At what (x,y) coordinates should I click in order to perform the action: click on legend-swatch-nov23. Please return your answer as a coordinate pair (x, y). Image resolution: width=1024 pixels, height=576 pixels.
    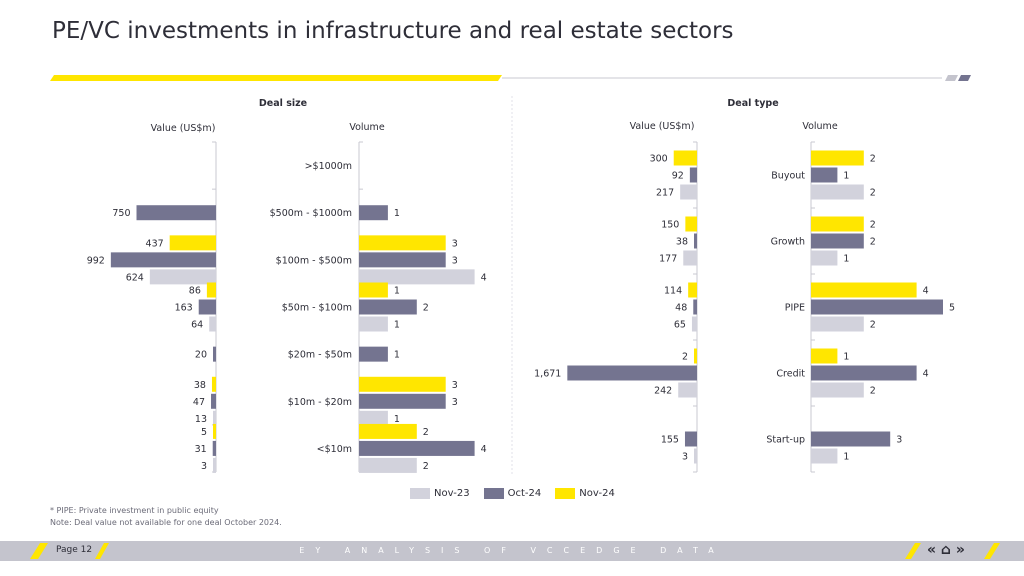
    Looking at the image, I should click on (420, 493).